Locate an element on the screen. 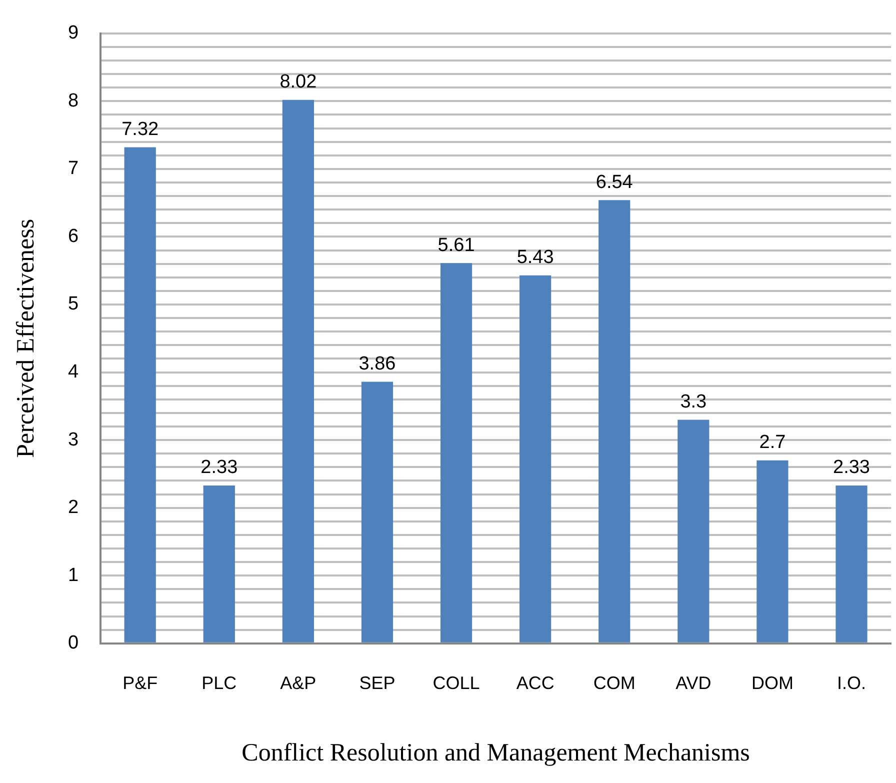 This screenshot has height=783, width=896. x-tick-label: ACC is located at coordinates (535, 683).